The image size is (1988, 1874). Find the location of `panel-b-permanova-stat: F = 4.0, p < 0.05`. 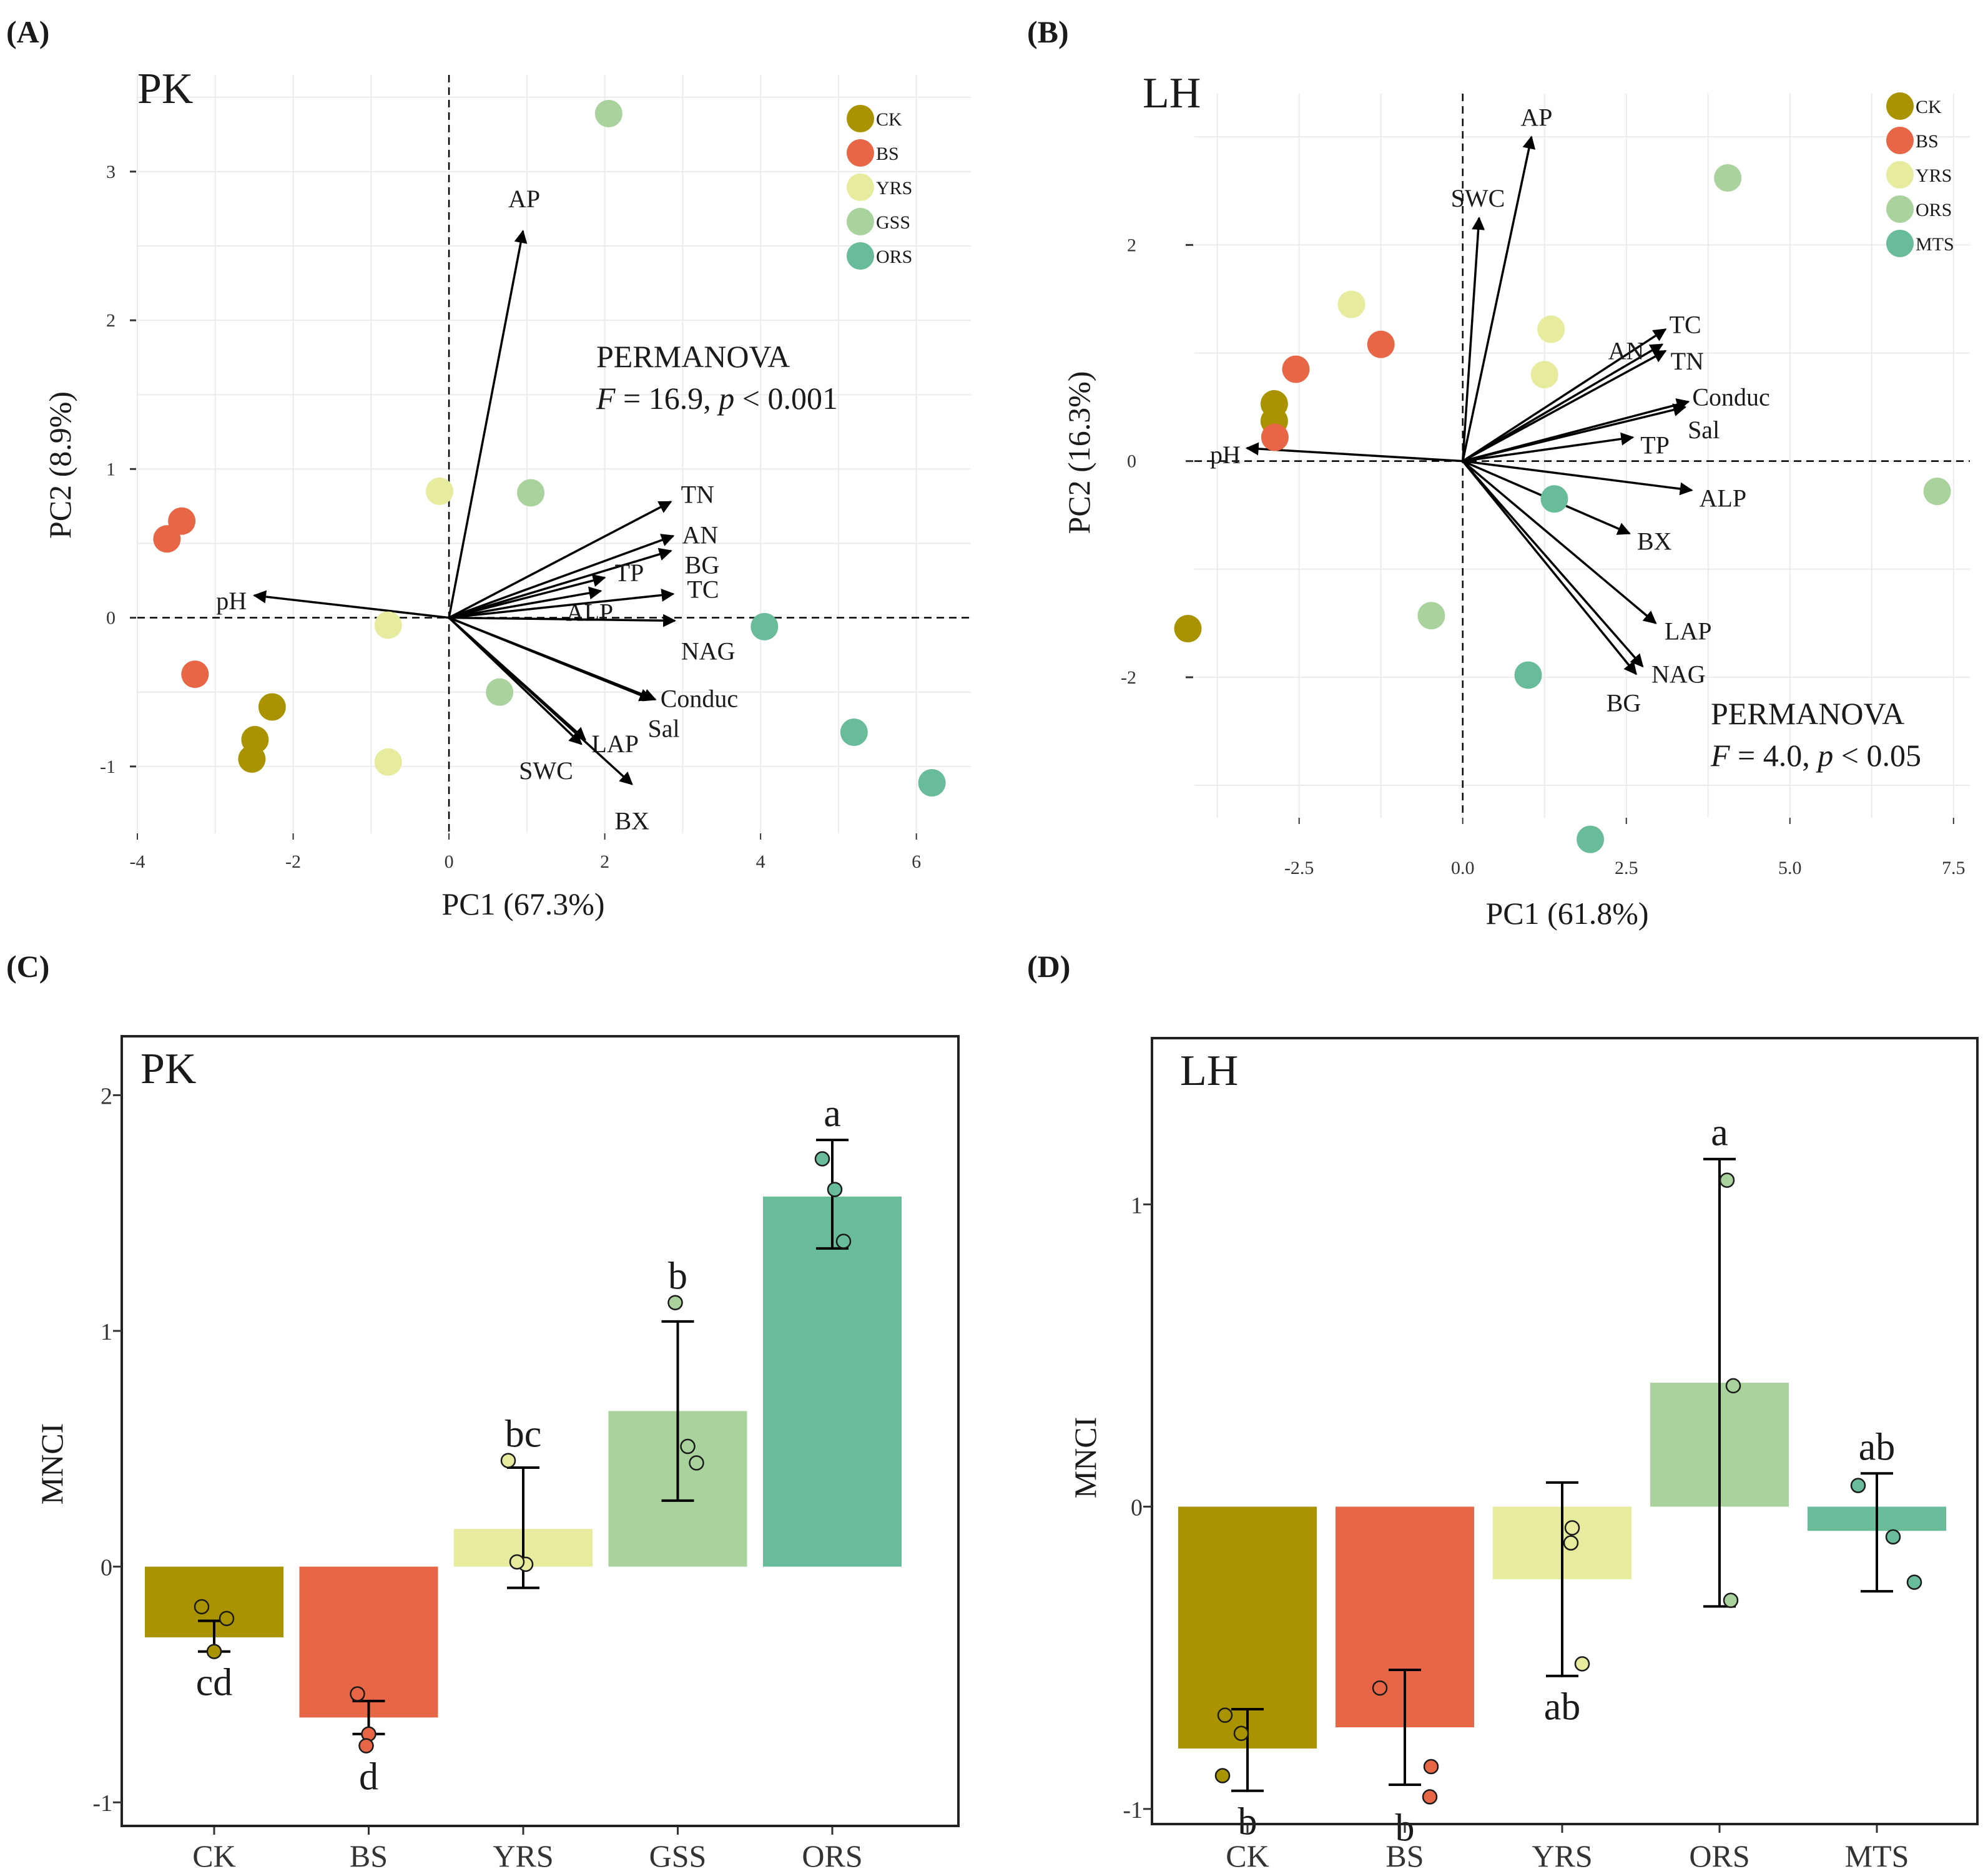

panel-b-permanova-stat: F = 4.0, p < 0.05 is located at coordinates (1815, 756).